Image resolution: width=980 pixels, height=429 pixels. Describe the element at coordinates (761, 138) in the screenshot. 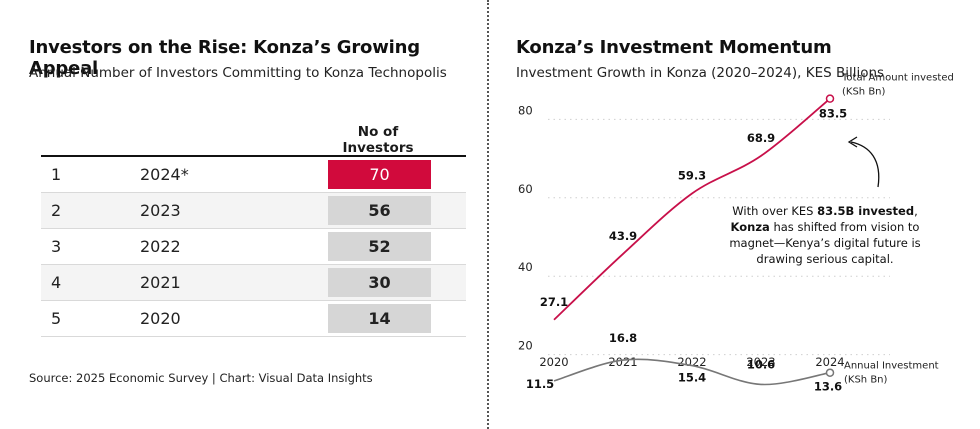

I see `data-label: 68.9` at that location.